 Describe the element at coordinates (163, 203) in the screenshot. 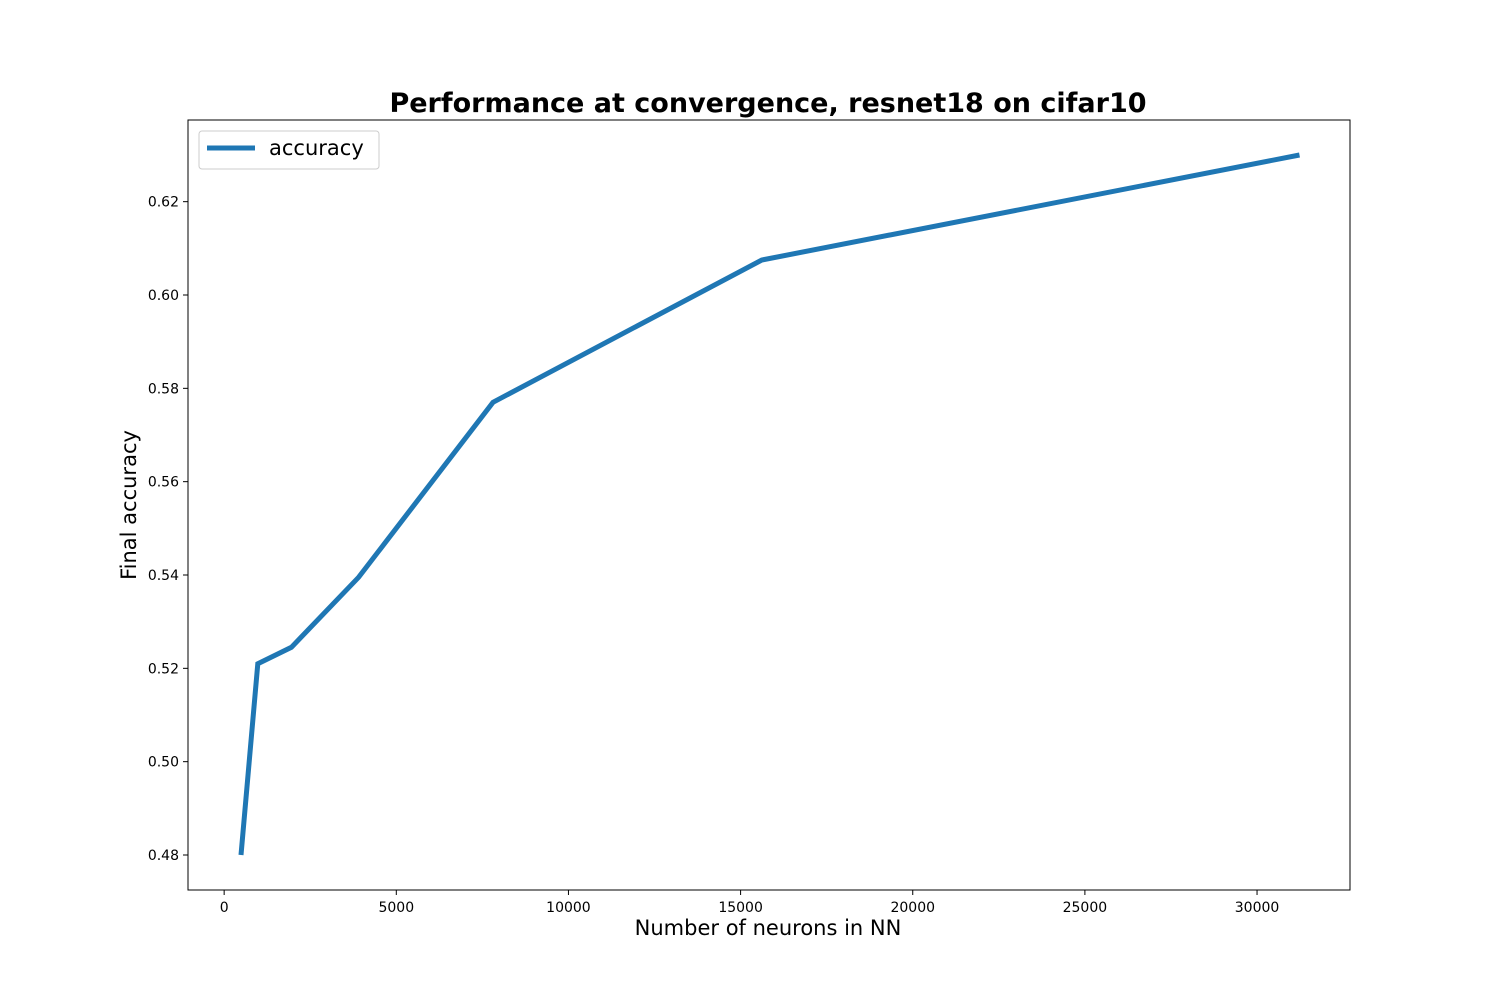

I see `y-tick-label: 0.62` at that location.